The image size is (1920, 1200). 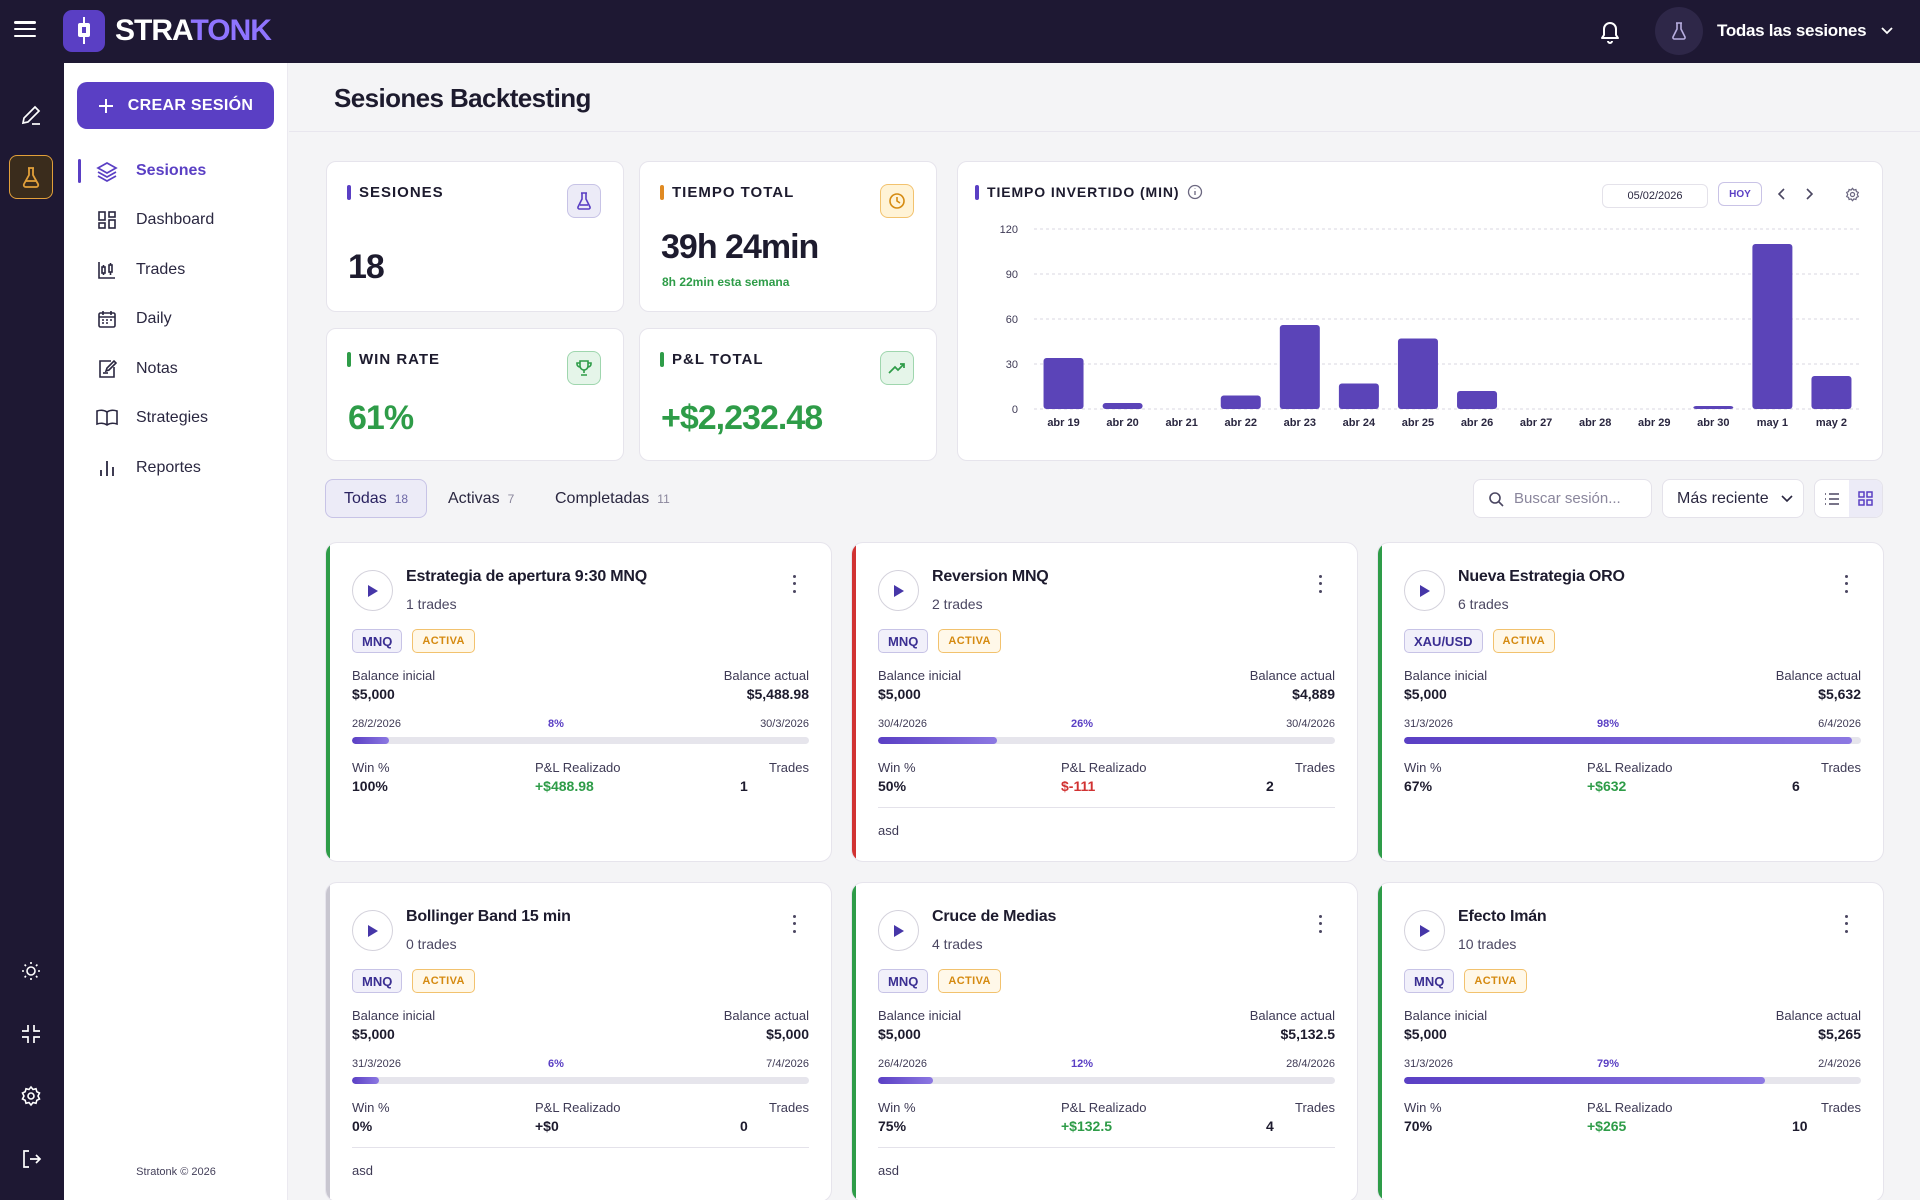 I want to click on list-view-icon, so click(x=1832, y=498).